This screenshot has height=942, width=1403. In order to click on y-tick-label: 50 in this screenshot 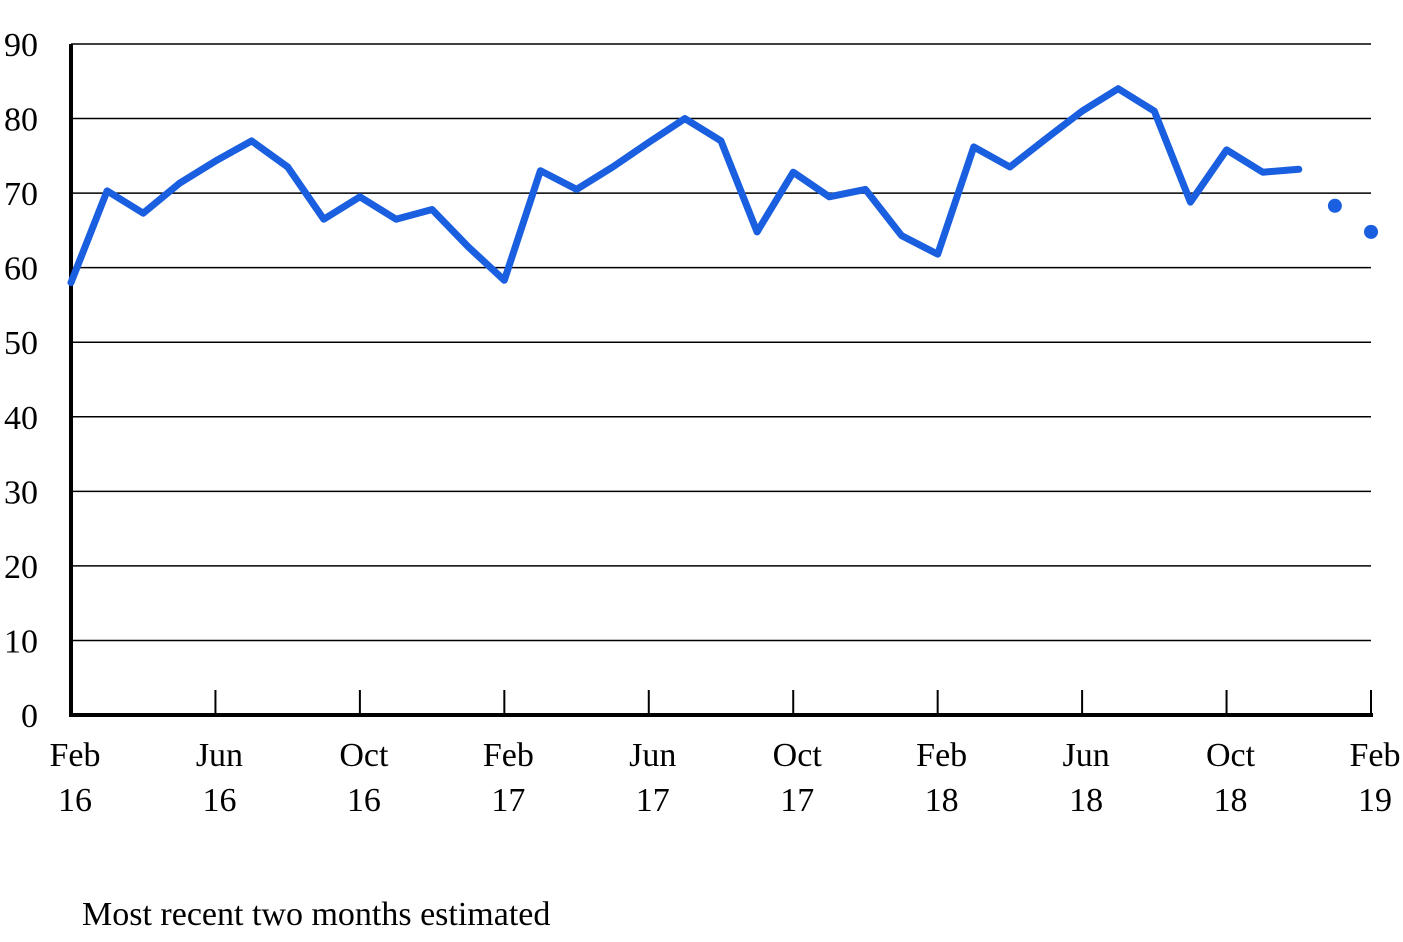, I will do `click(21, 343)`.